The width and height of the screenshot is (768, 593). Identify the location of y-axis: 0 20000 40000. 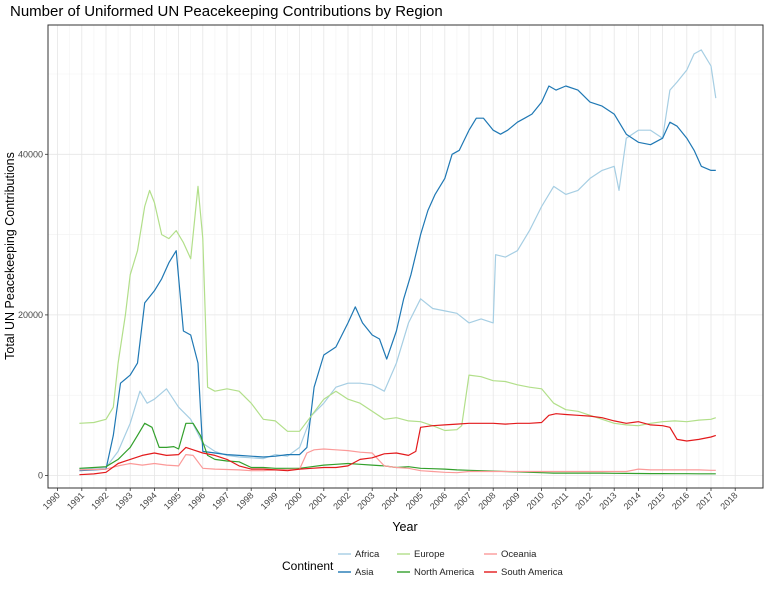
(33, 315).